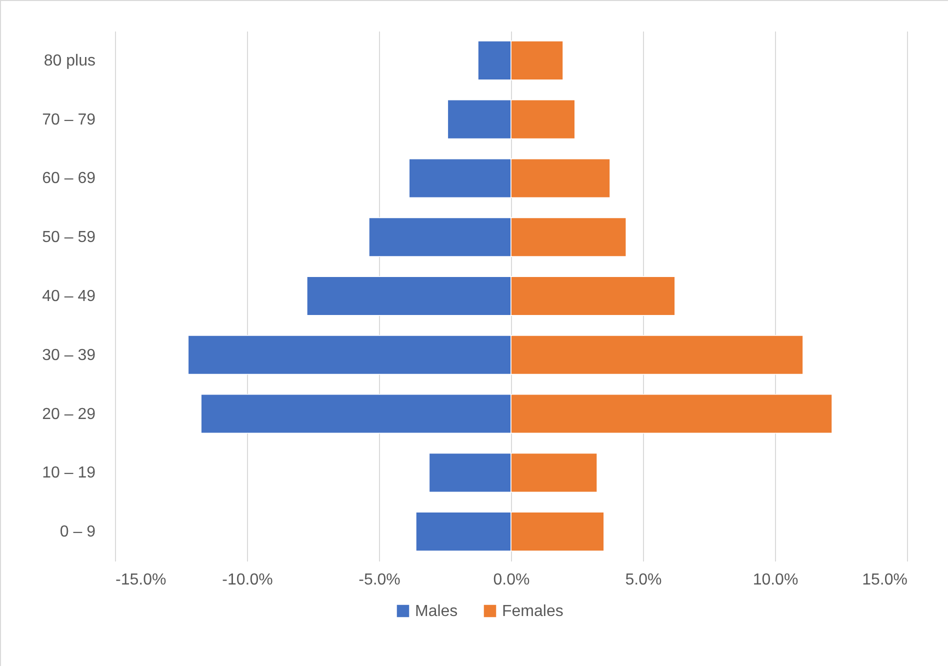 This screenshot has width=950, height=668. I want to click on y-tick-label: 30 – 39, so click(69, 355).